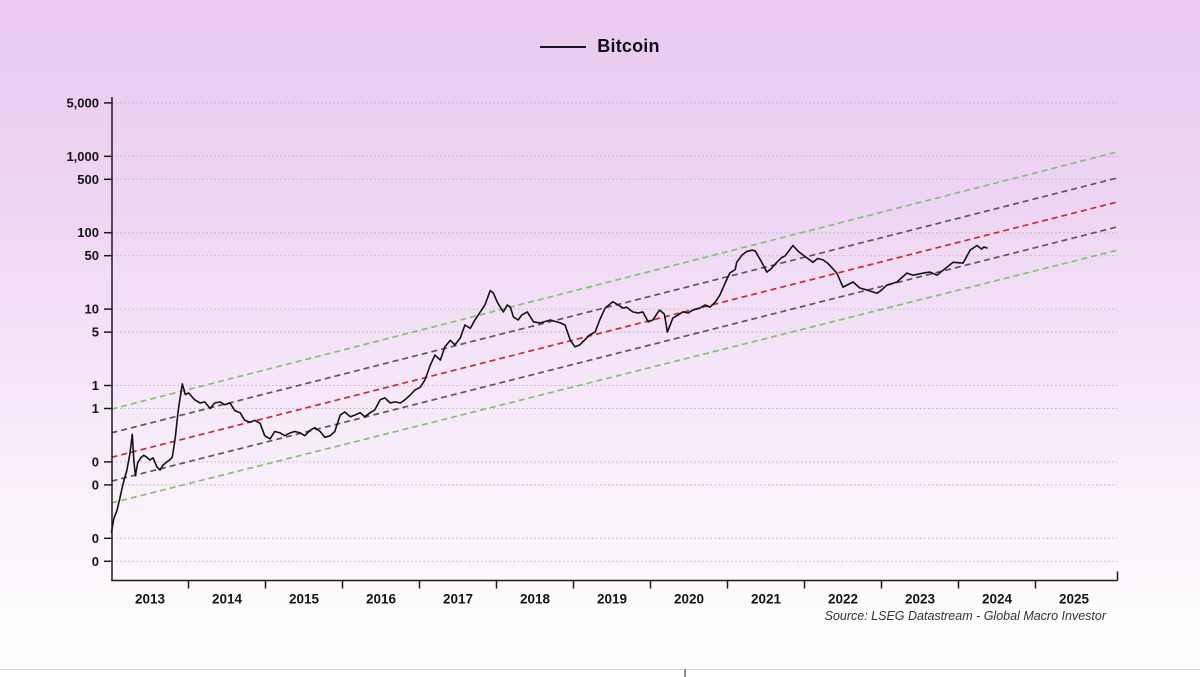  What do you see at coordinates (95, 332) in the screenshot?
I see `y-tick-label: 5` at bounding box center [95, 332].